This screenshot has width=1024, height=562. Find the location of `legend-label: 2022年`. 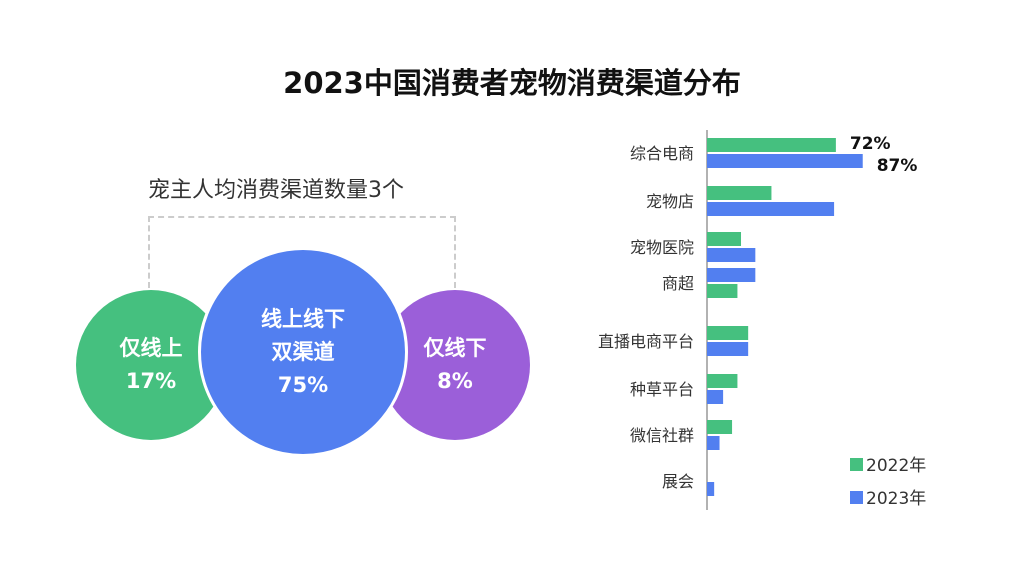

legend-label: 2022年 is located at coordinates (896, 466).